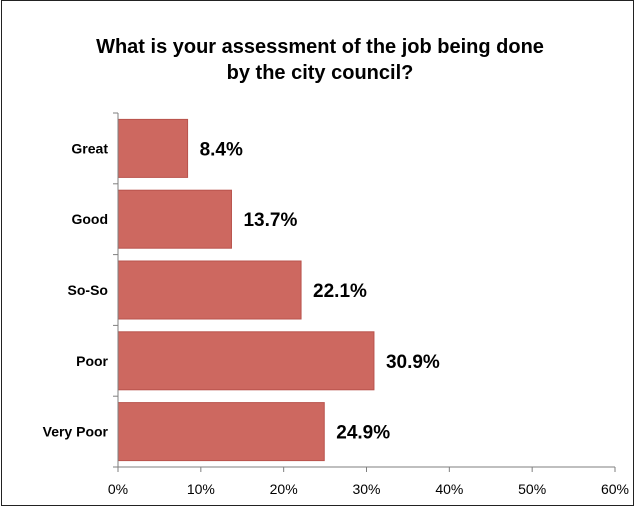  I want to click on x-tick-label: 0%, so click(118, 489).